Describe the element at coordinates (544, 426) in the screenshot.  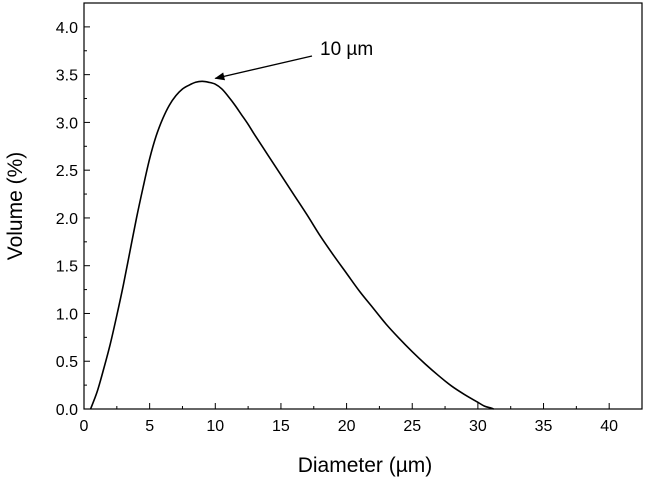
I see `x-tick-label: 35` at that location.